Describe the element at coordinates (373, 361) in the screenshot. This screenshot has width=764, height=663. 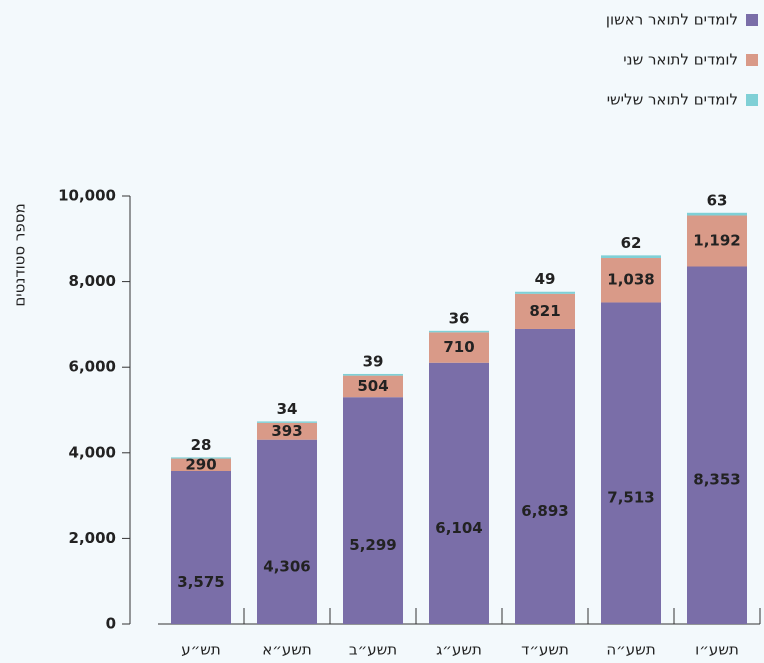
I see `data-label: 39` at that location.